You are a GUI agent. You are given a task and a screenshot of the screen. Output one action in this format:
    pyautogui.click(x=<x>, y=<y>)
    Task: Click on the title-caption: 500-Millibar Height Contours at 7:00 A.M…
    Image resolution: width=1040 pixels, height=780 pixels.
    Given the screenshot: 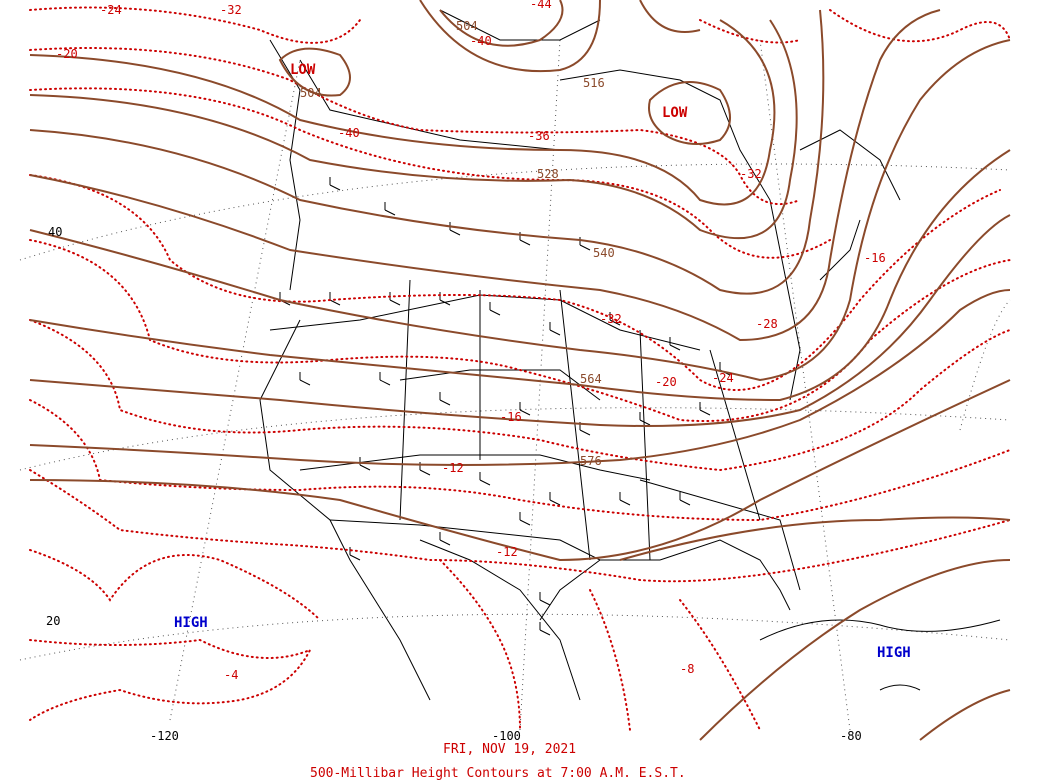 What is the action you would take?
    pyautogui.click(x=498, y=773)
    